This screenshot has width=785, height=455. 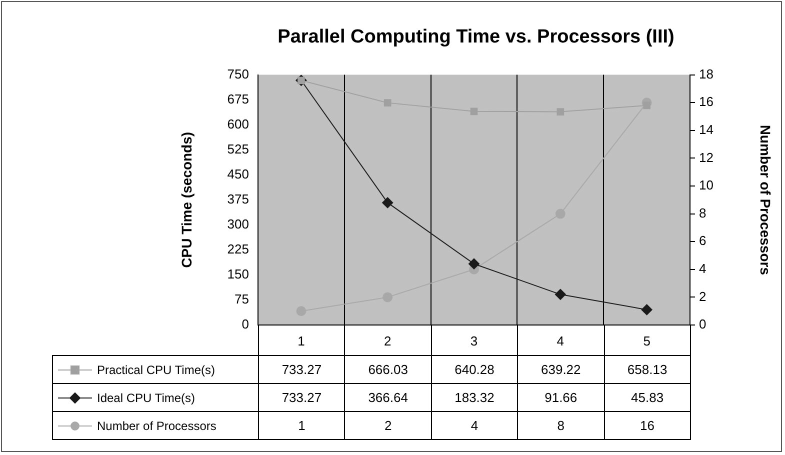 What do you see at coordinates (388, 369) in the screenshot?
I see `data-label: 666.03` at bounding box center [388, 369].